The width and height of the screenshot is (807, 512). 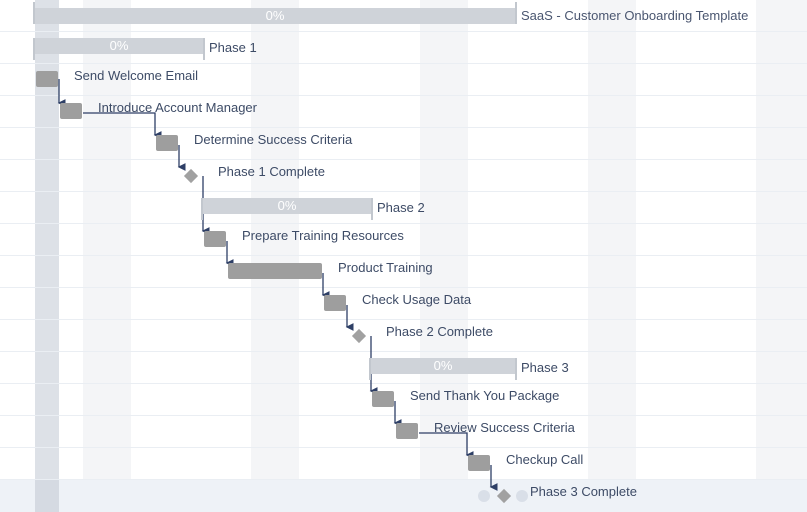 What do you see at coordinates (417, 299) in the screenshot?
I see `task-label: Check Usage Data` at bounding box center [417, 299].